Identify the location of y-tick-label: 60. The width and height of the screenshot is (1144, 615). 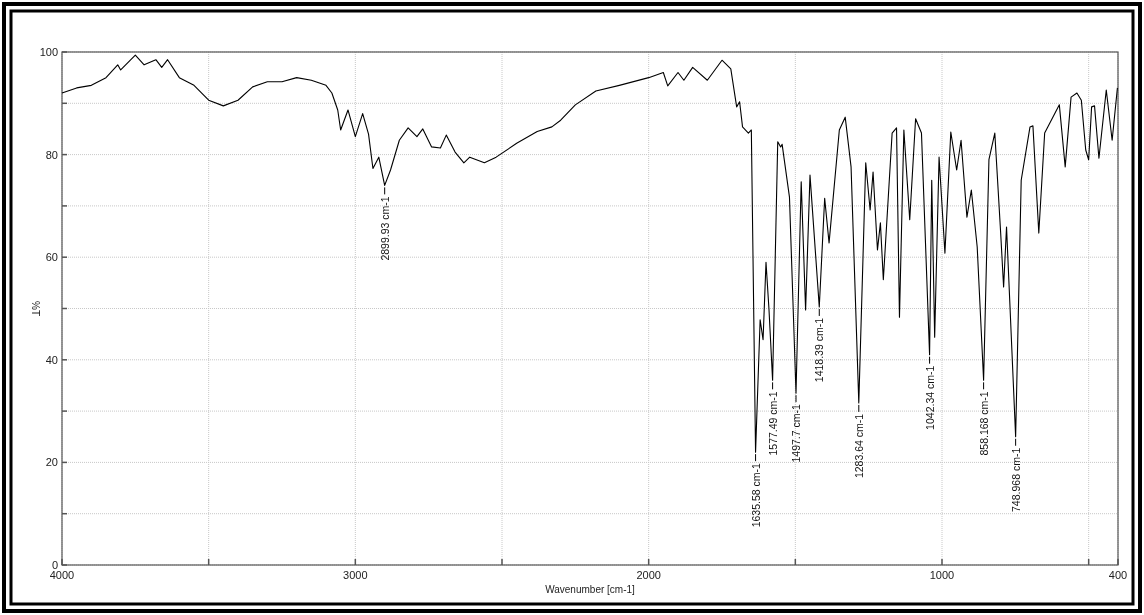
(51, 257).